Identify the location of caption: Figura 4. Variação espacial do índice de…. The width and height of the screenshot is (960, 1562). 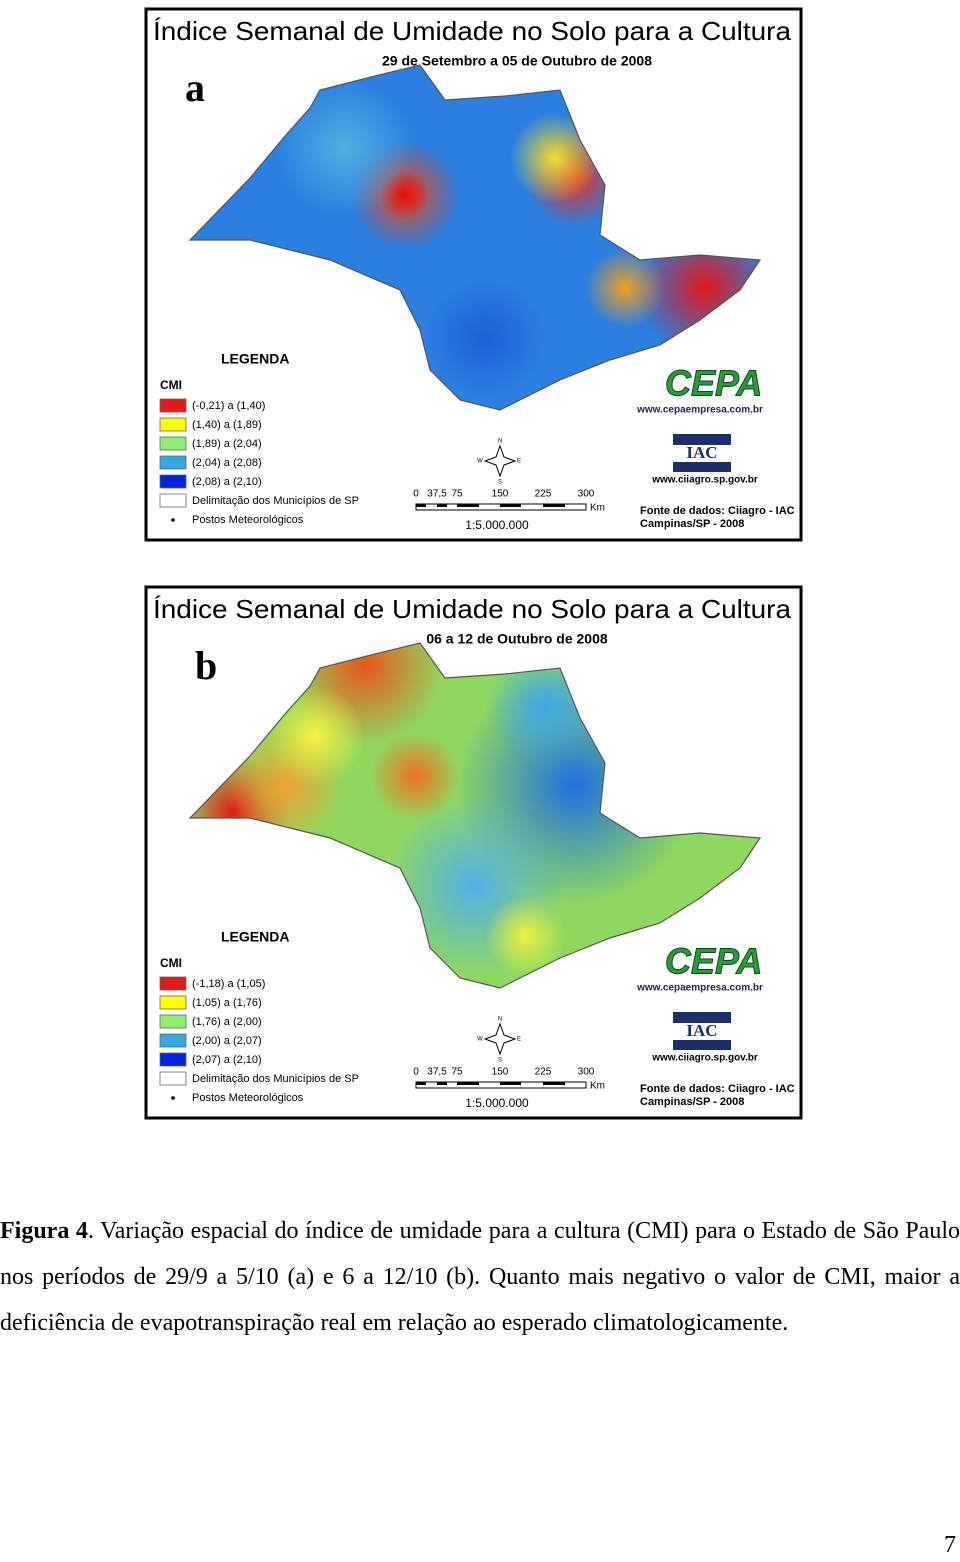
(480, 1277).